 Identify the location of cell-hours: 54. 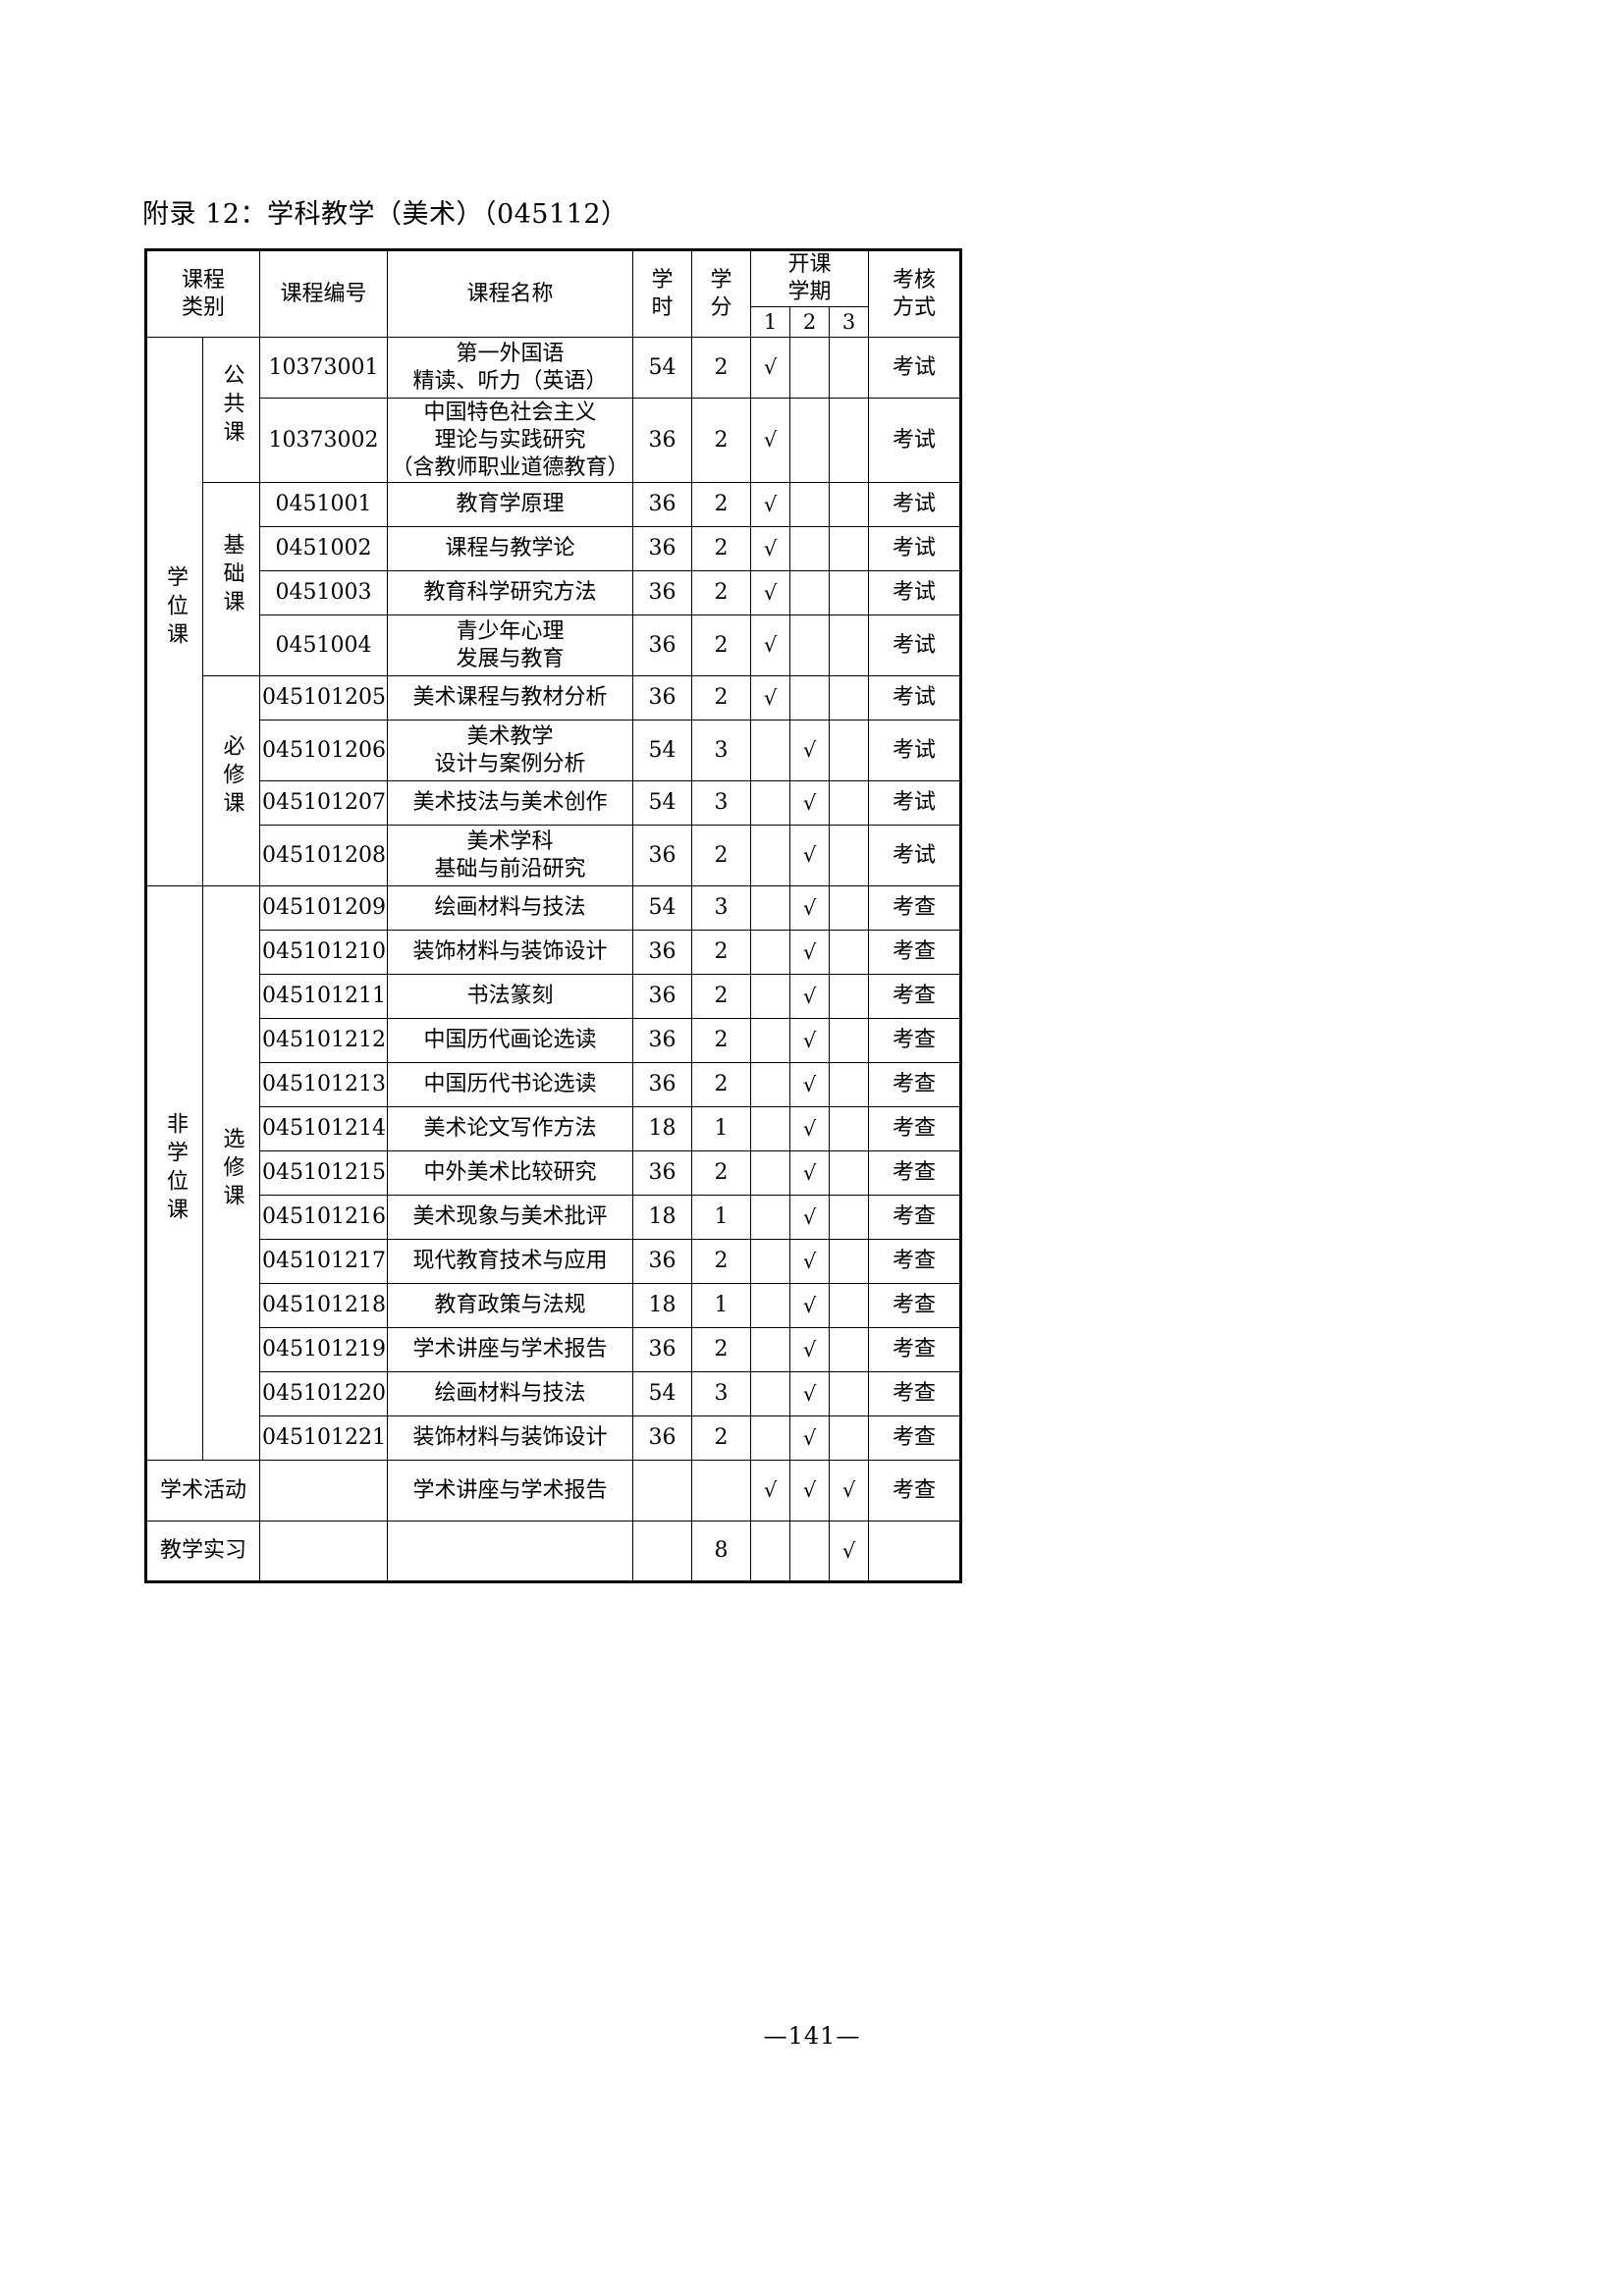
(662, 908).